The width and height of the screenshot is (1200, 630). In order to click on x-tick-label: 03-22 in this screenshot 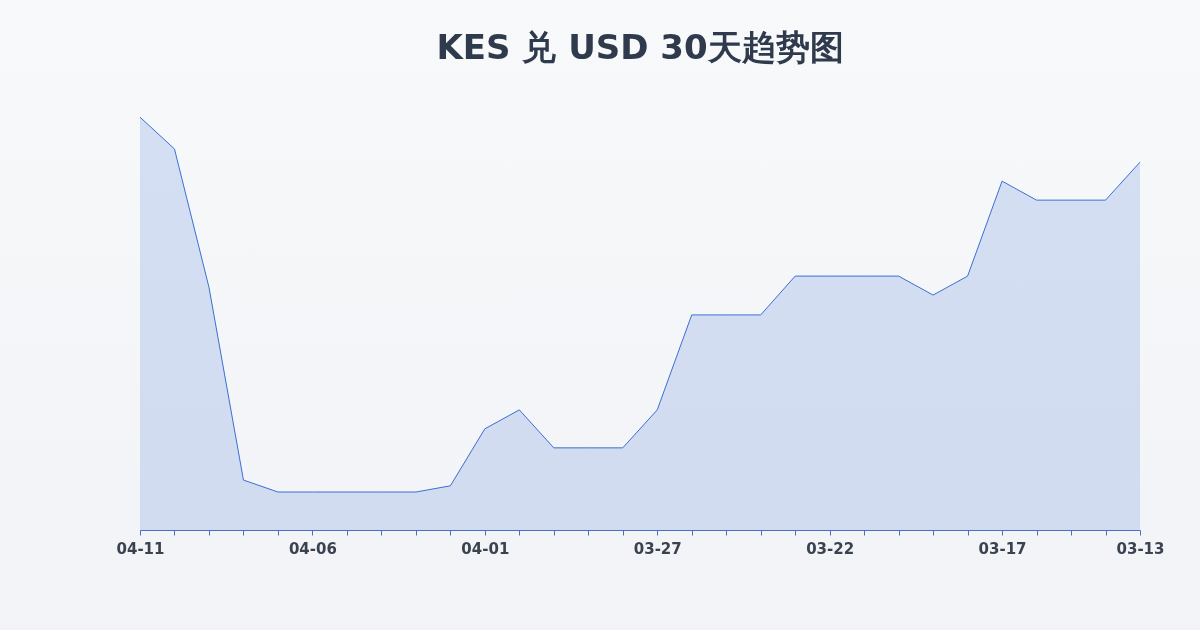, I will do `click(830, 548)`.